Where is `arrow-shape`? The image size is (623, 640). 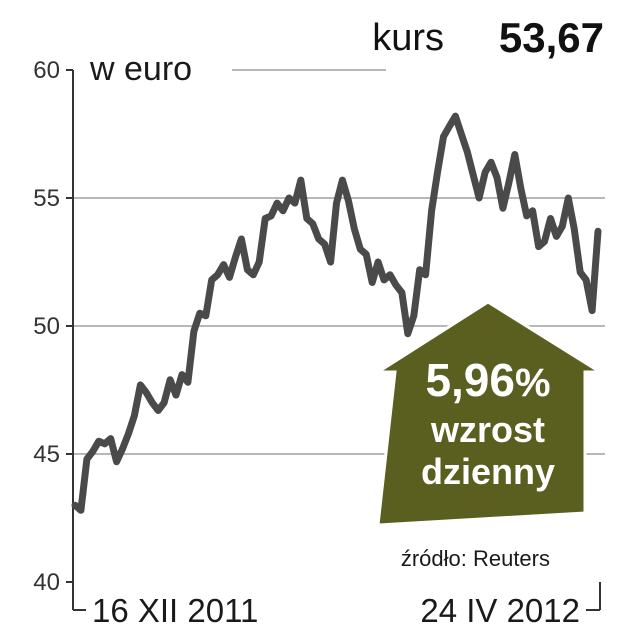
arrow-shape is located at coordinates (489, 413).